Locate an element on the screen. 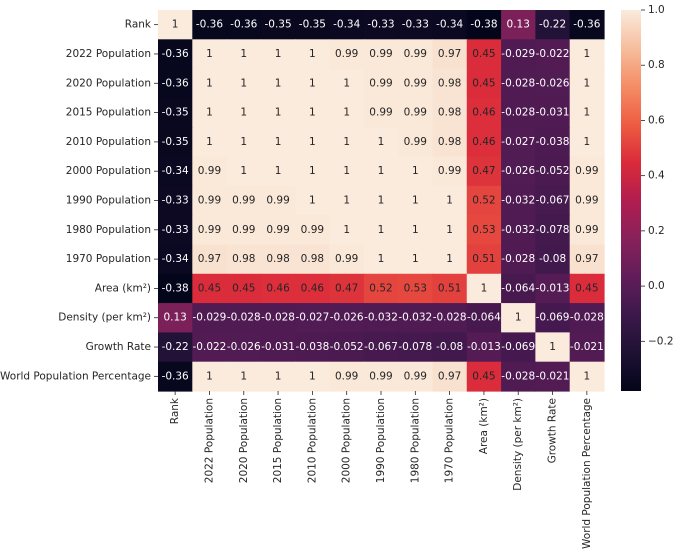 Image resolution: width=689 pixels, height=549 pixels. cell-value-label: -0.064 is located at coordinates (484, 318).